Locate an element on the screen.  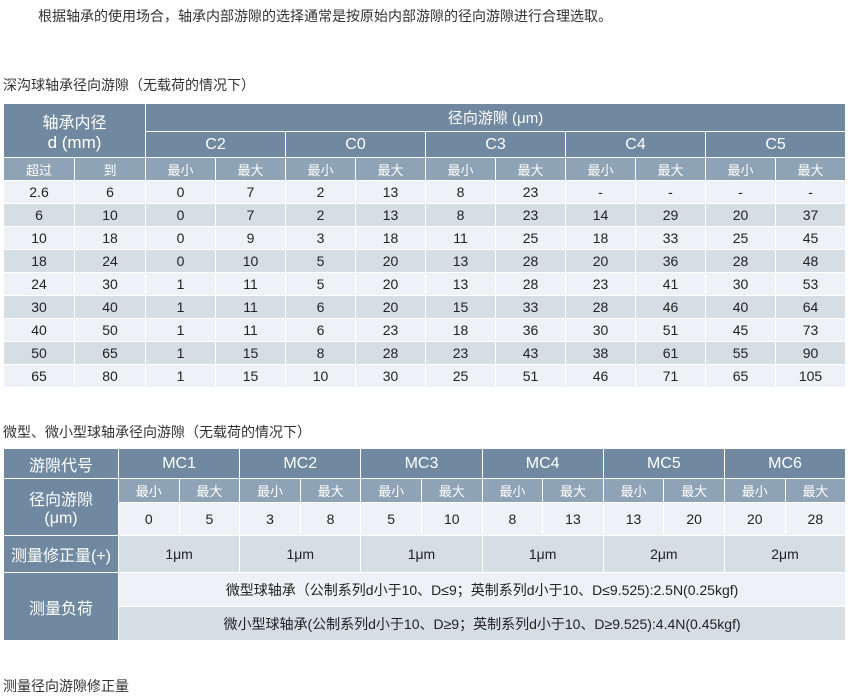
table-cell: 36 is located at coordinates (671, 261).